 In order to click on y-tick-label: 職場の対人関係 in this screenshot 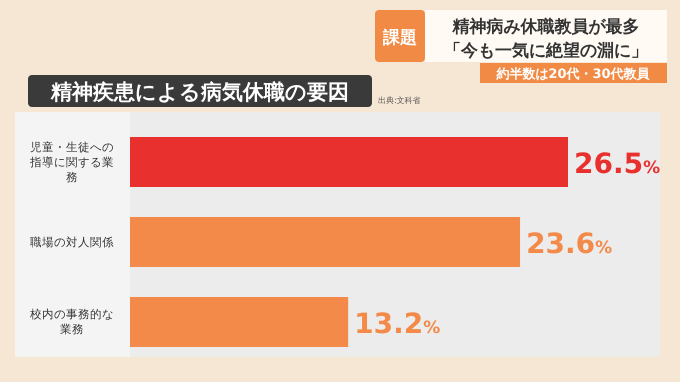, I will do `click(72, 242)`.